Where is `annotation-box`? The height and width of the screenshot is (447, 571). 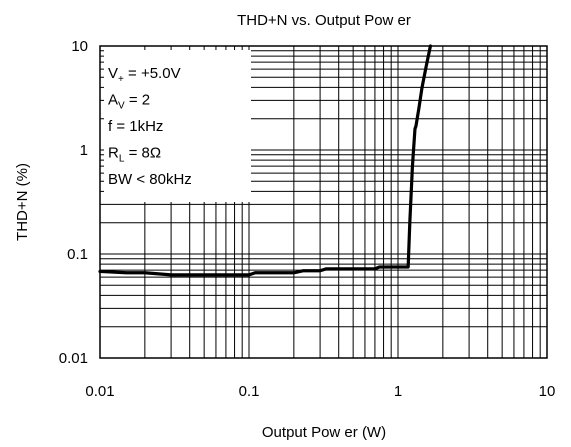 annotation-box is located at coordinates (177, 126).